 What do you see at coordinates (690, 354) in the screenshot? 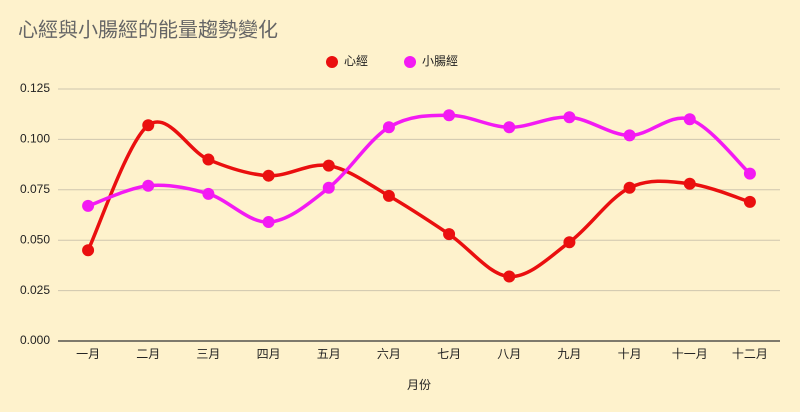
I see `x-tick-label: 十一月` at bounding box center [690, 354].